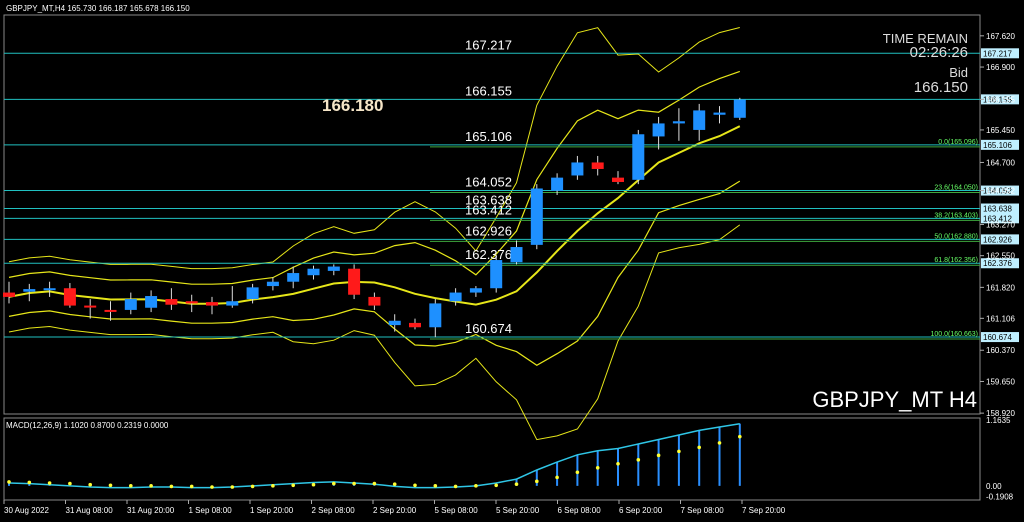  I want to click on macd-axis-label: 1.1635, so click(998, 420).